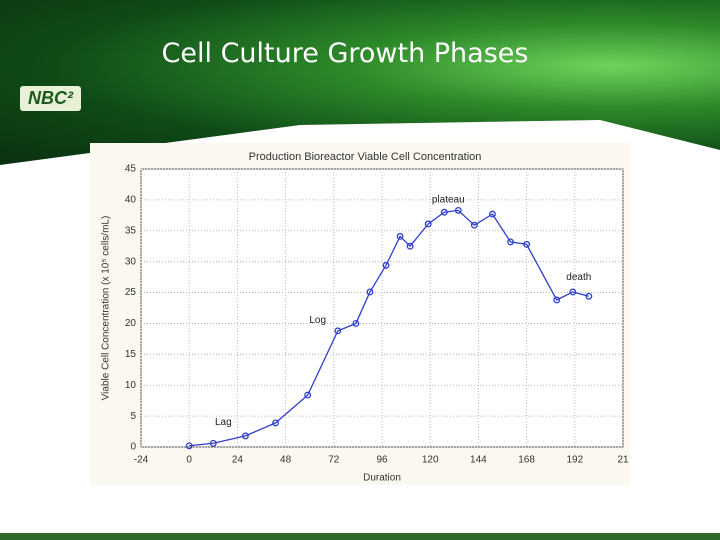 Image resolution: width=720 pixels, height=540 pixels. Describe the element at coordinates (286, 460) in the screenshot. I see `x-tick-label: 48` at that location.